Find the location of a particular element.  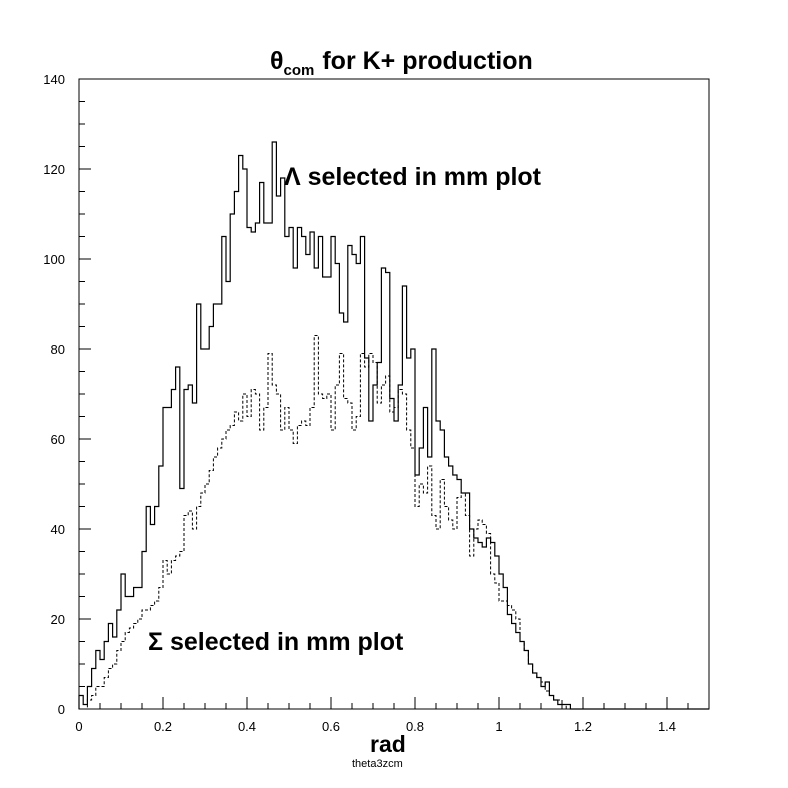

annotation-sigma: Σ selected in mm plot is located at coordinates (276, 642).